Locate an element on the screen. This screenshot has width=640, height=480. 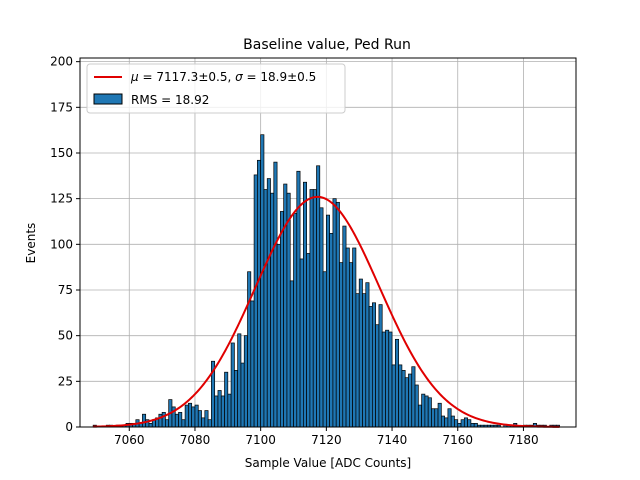
legend-fit-label: μ = 7117.3±0.5, σ = 18.9±0.5 is located at coordinates (223, 77).